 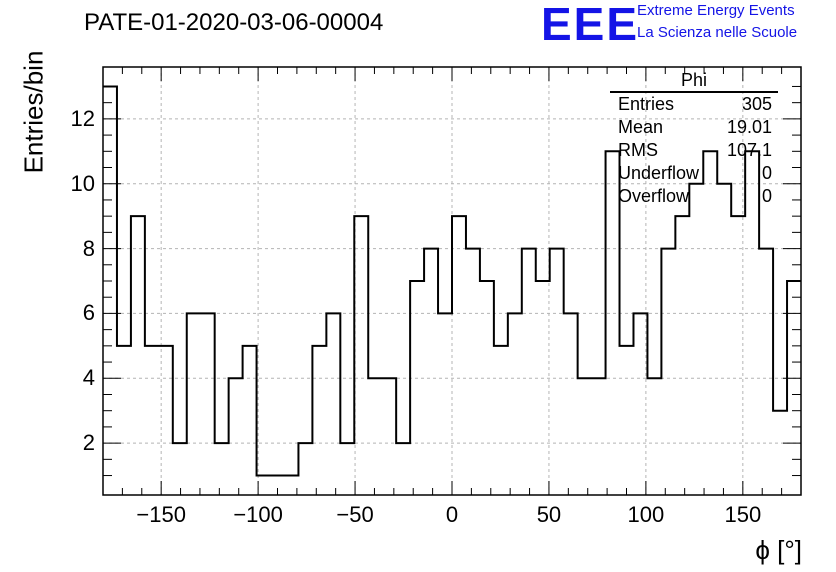 I want to click on x-tick-label: 0, so click(x=452, y=514).